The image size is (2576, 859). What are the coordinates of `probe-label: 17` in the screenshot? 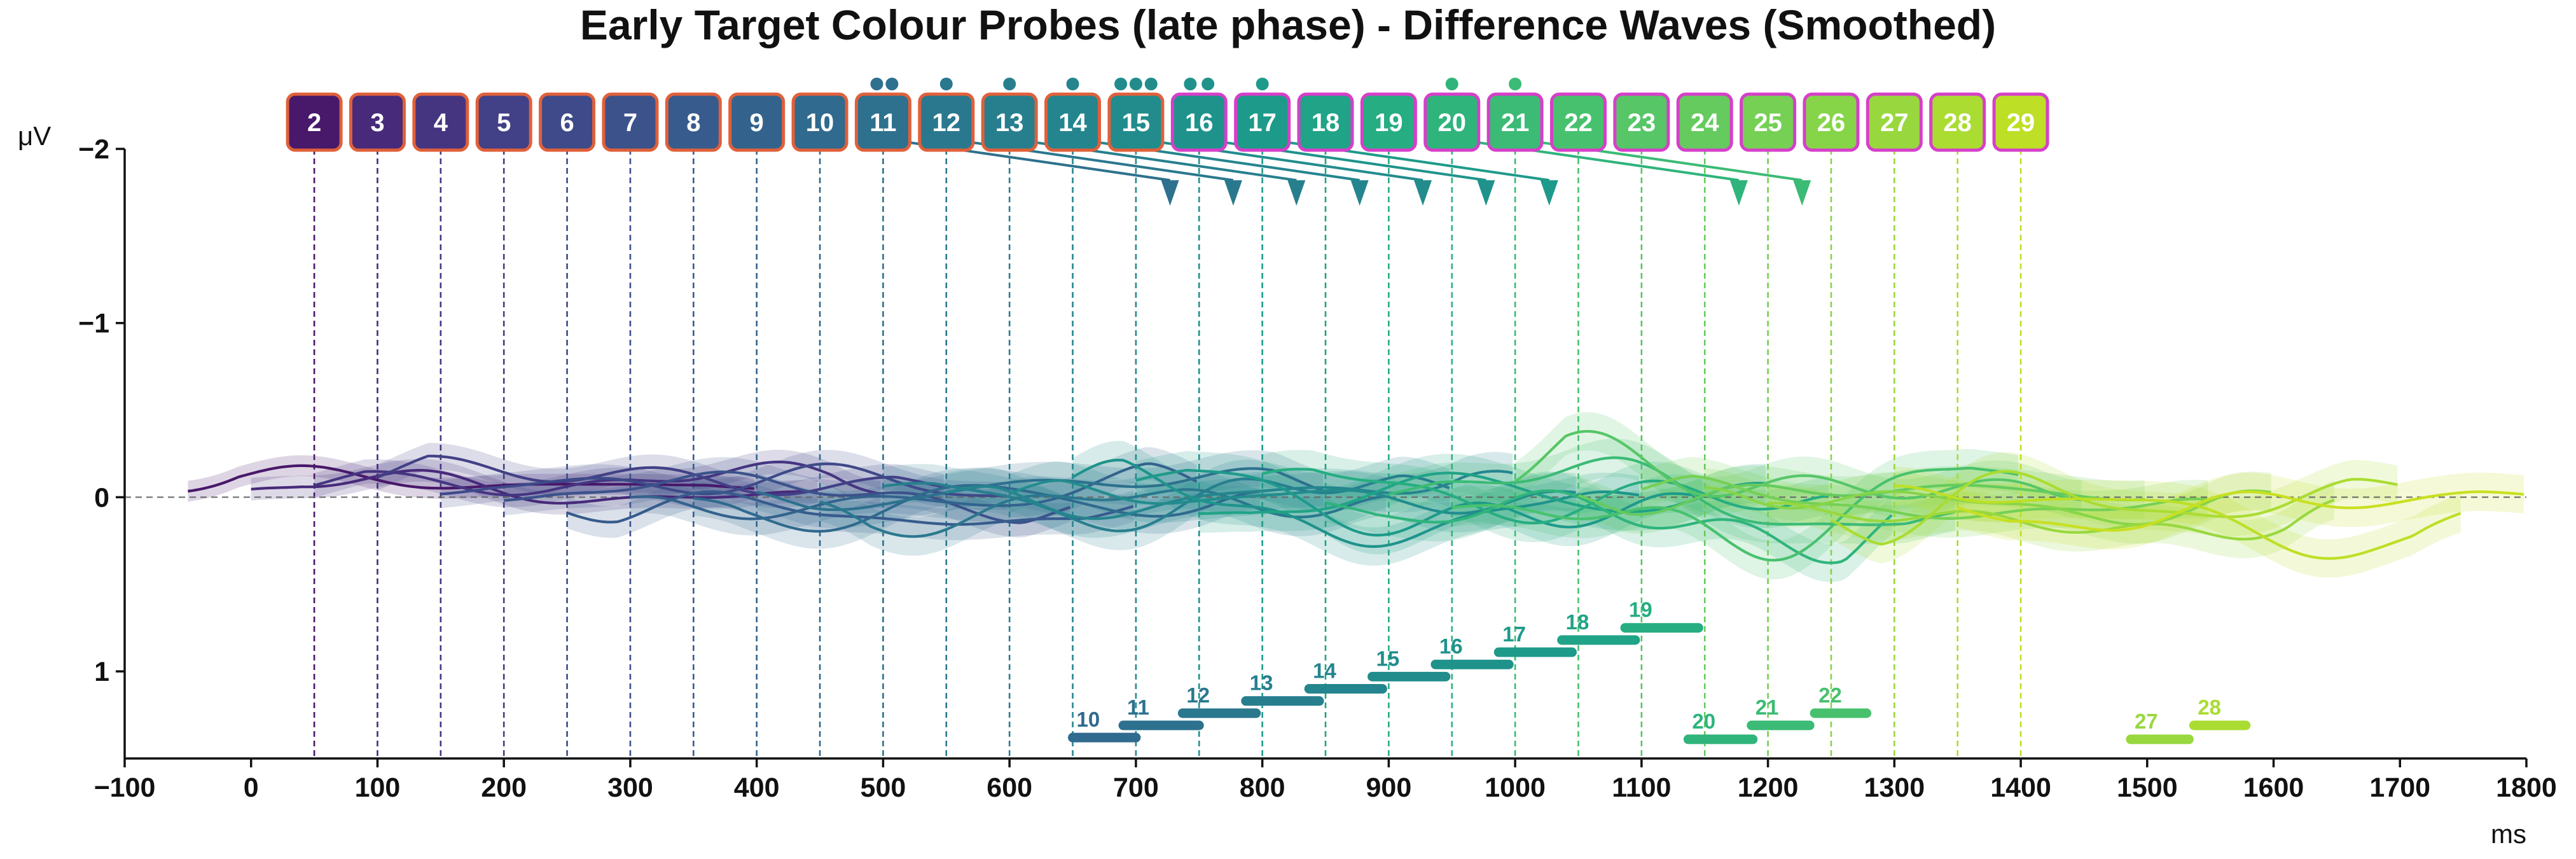 It's located at (1262, 123).